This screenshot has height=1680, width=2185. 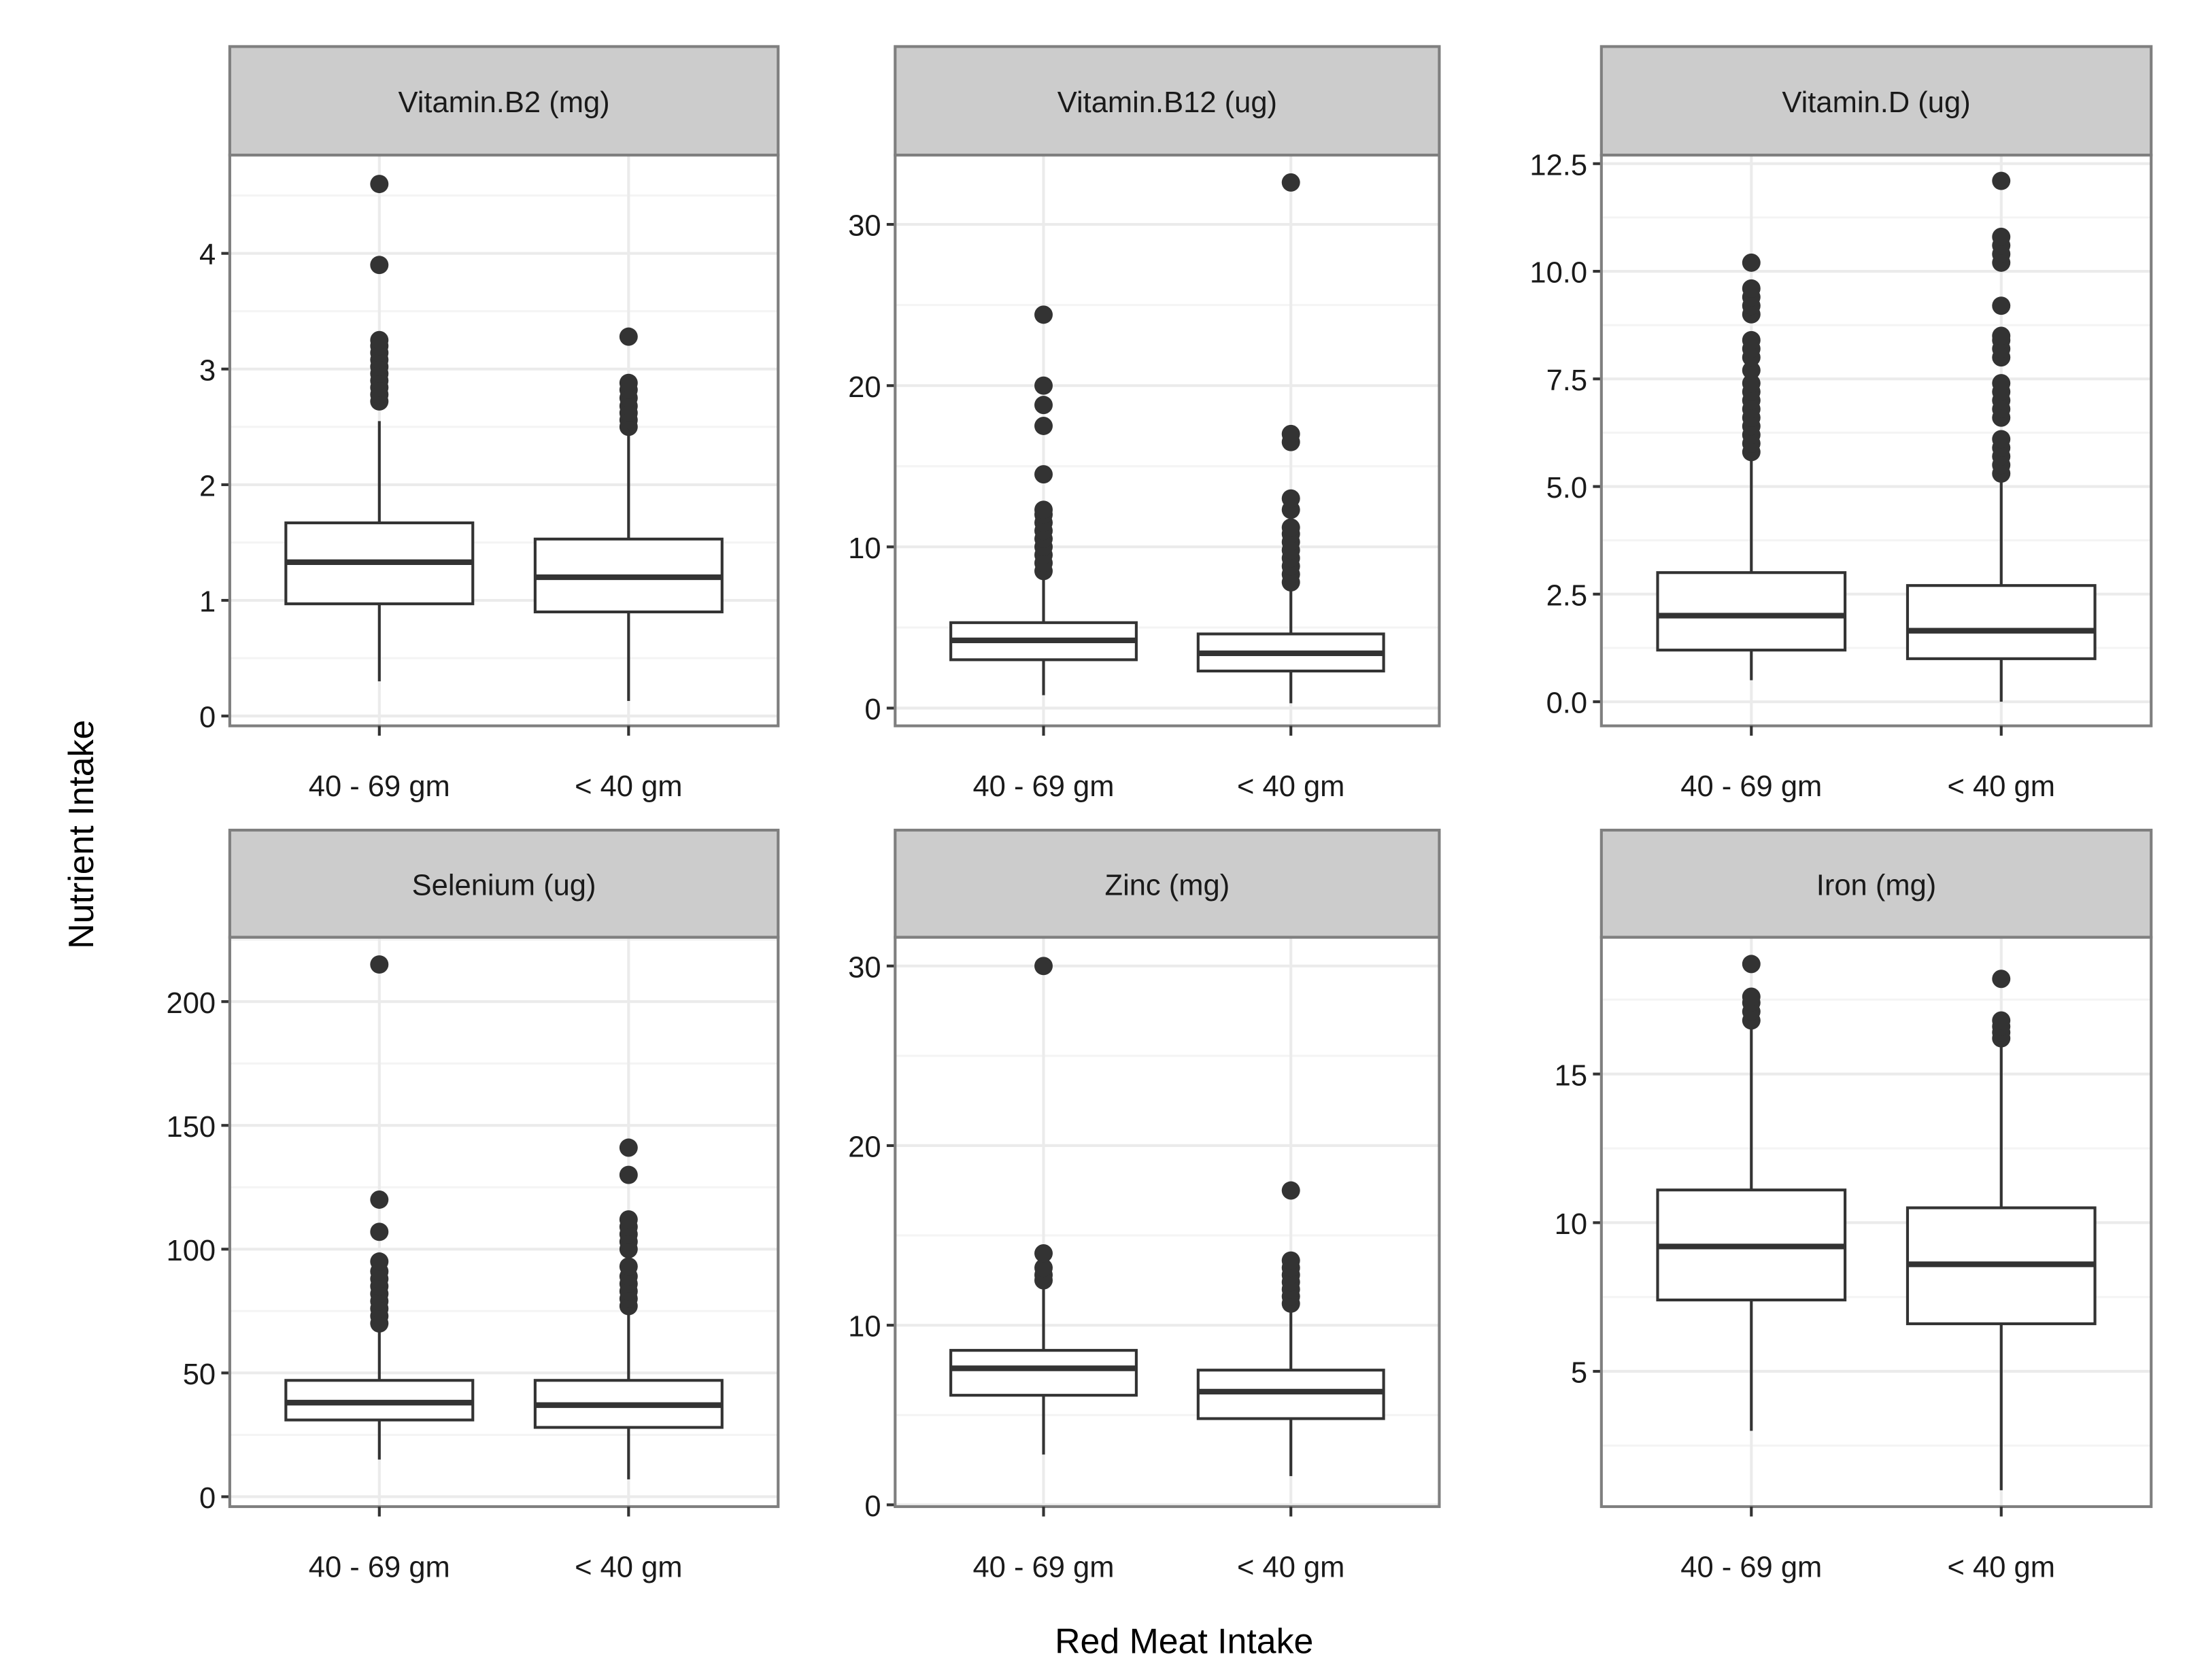 What do you see at coordinates (207, 255) in the screenshot?
I see `y-tick-label: 4` at bounding box center [207, 255].